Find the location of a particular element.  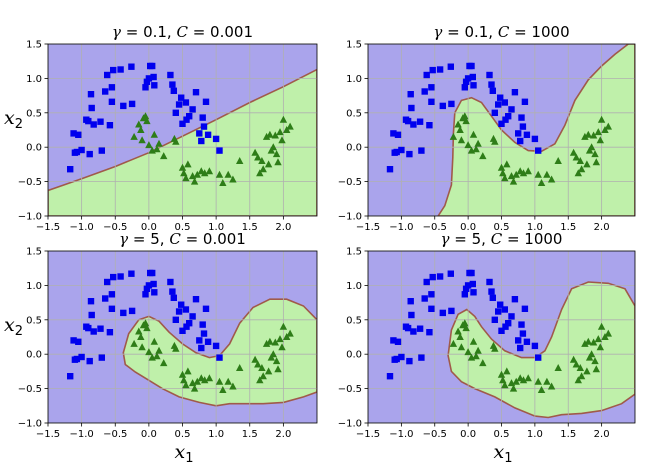

y-tick-label: 0.5 is located at coordinates (34, 320).